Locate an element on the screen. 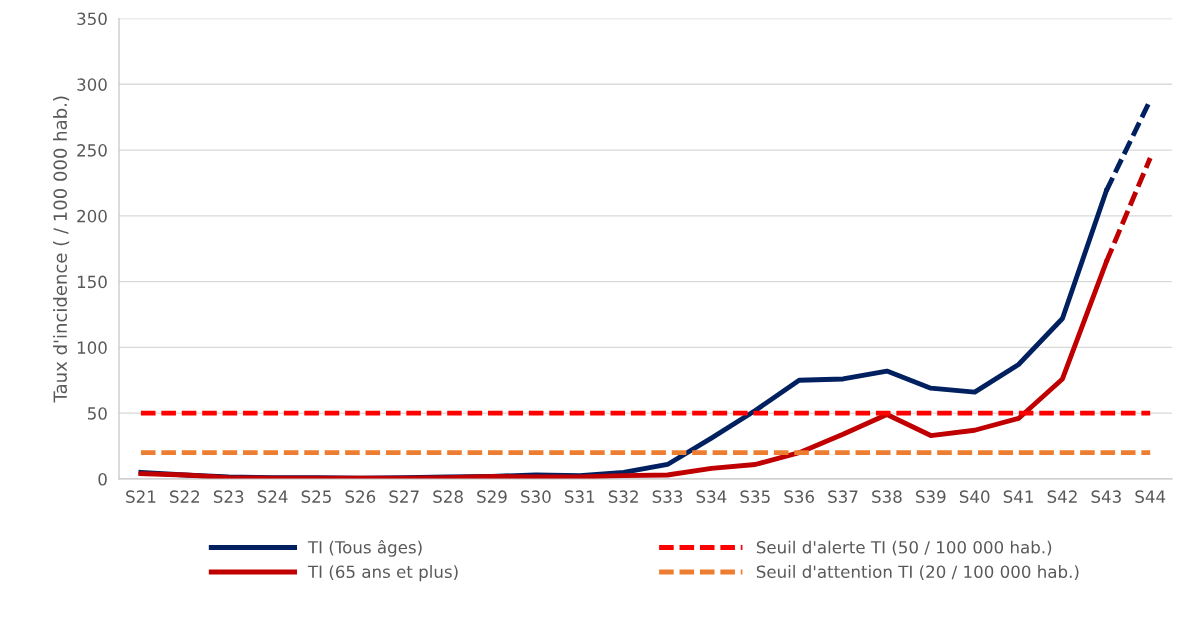 The width and height of the screenshot is (1190, 618). x-tick-label: S42 is located at coordinates (1062, 496).